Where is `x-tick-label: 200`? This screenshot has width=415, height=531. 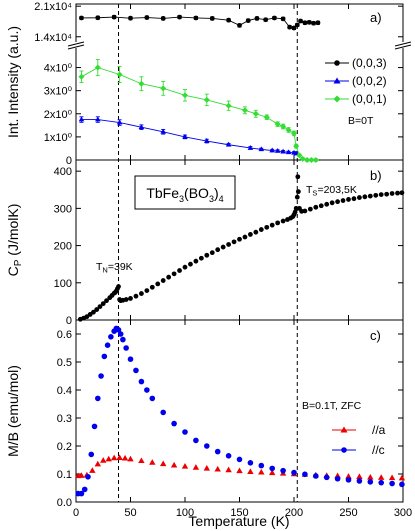
x-tick-label: 200 is located at coordinates (294, 513).